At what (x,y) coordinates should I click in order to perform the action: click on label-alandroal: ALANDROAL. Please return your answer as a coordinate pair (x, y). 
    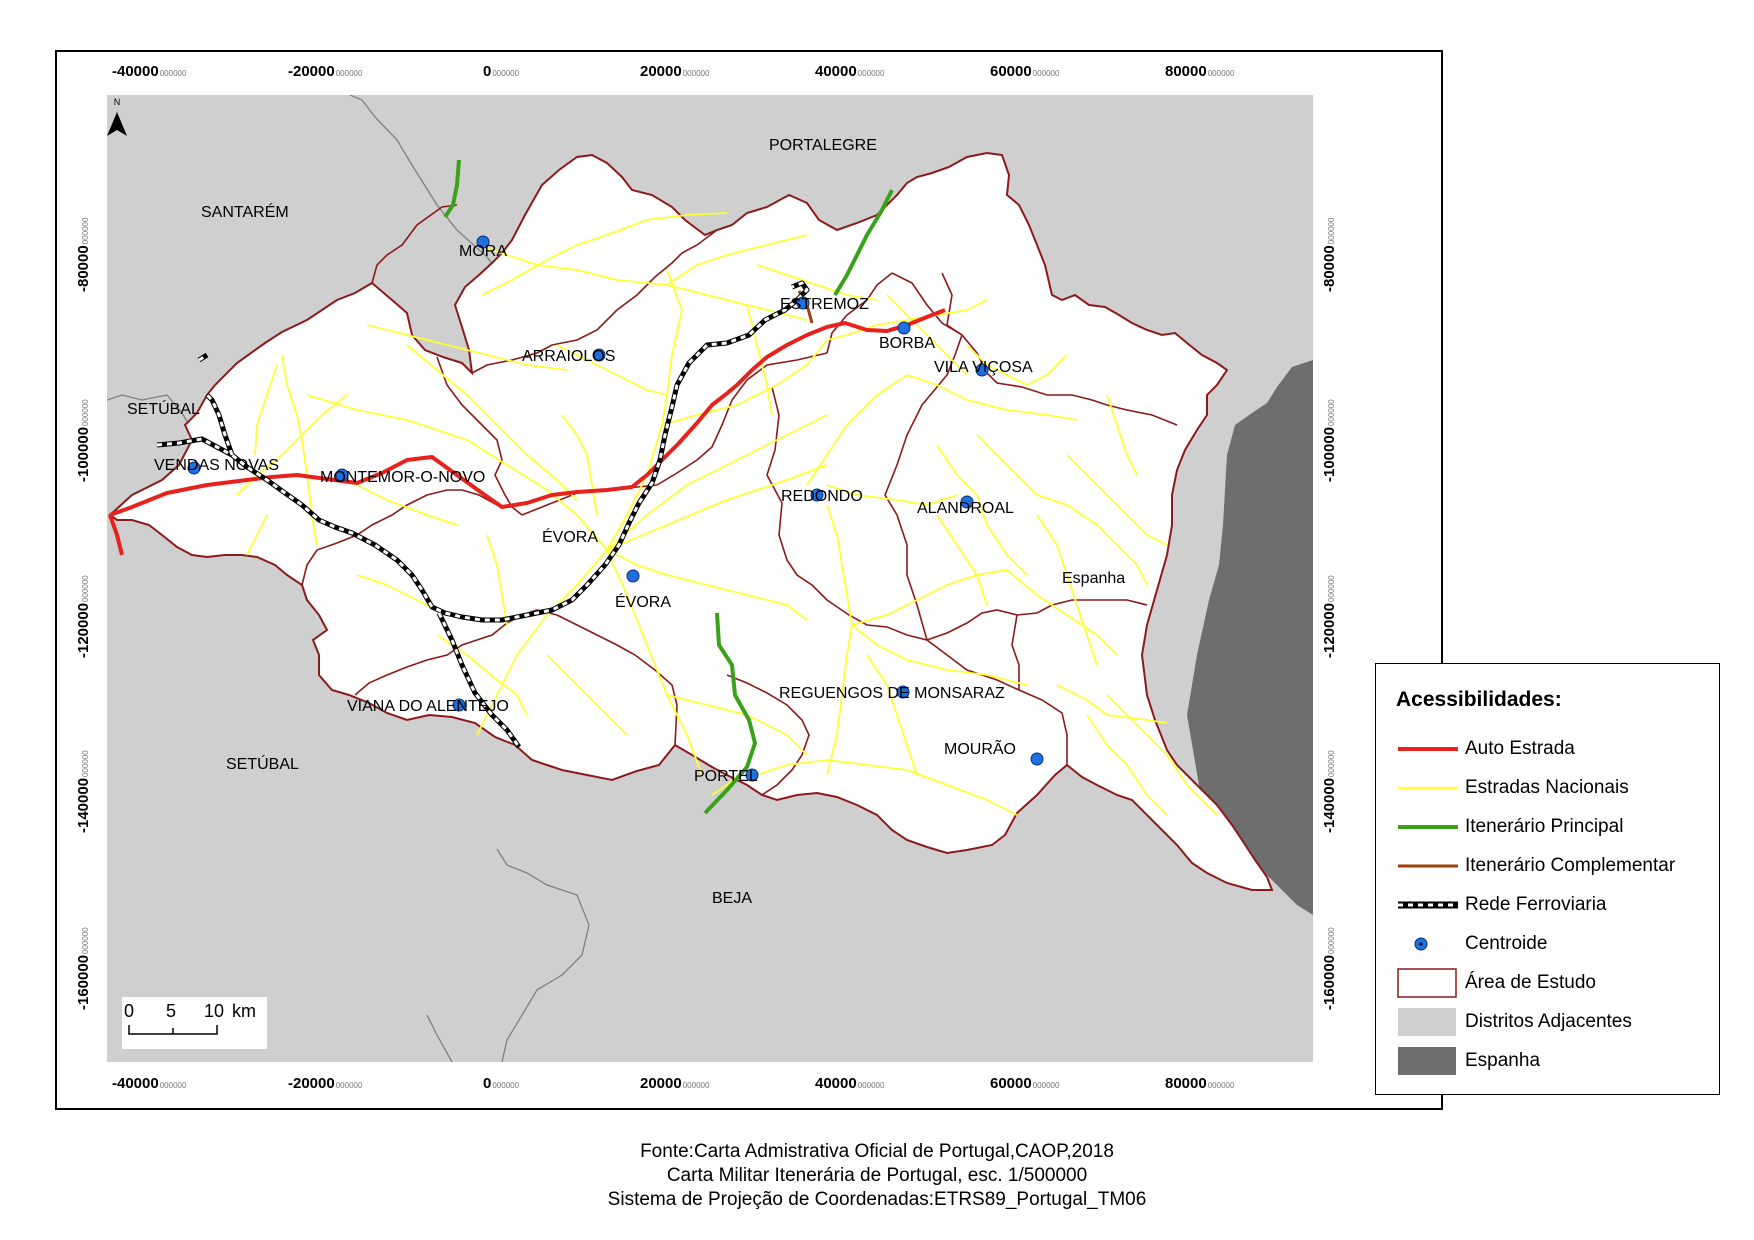
    Looking at the image, I should click on (965, 508).